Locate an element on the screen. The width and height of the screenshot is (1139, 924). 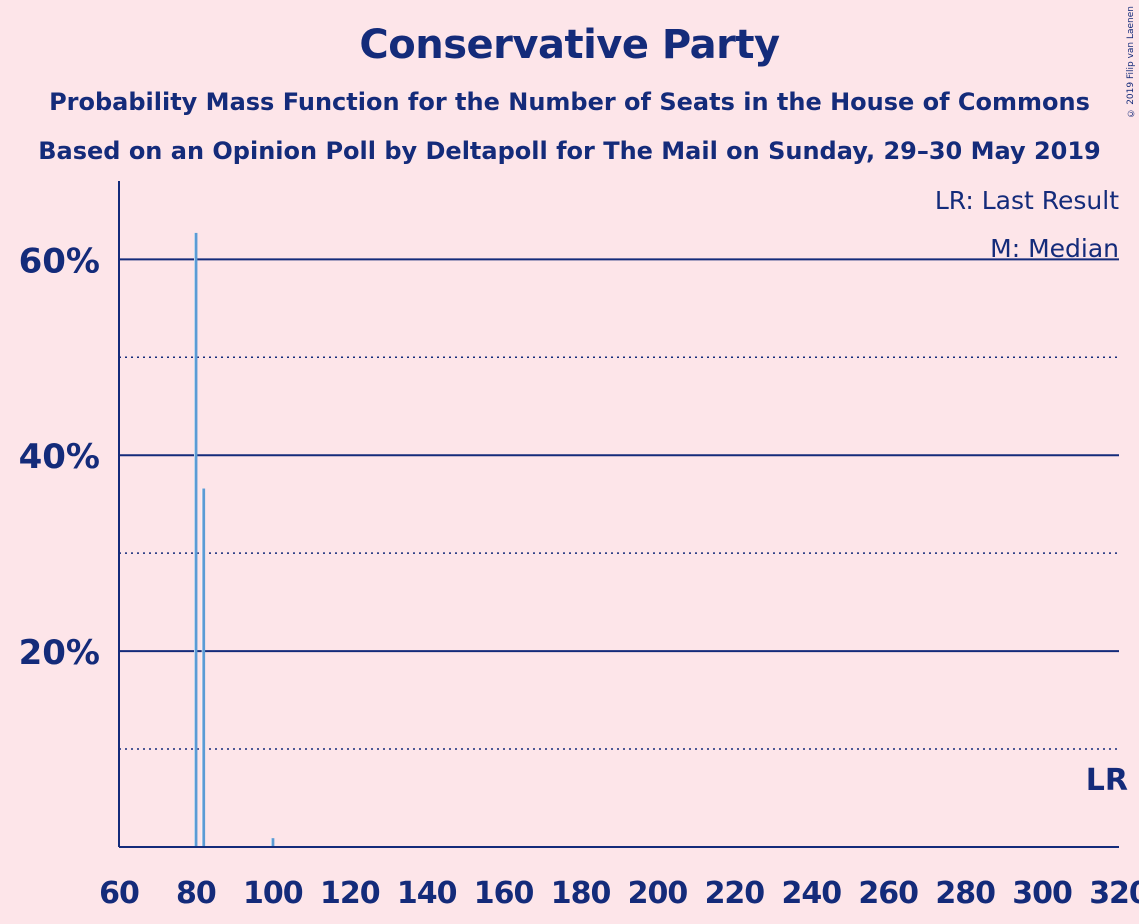
chart-title: Conservative Party is located at coordinates (569, 45).